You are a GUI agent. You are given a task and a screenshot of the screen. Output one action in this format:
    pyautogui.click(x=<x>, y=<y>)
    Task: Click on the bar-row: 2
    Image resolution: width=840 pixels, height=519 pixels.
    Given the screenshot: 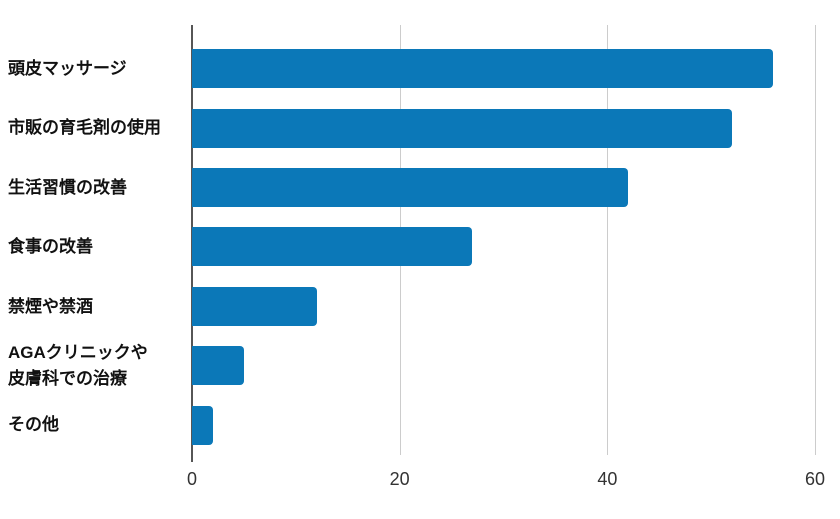 What is the action you would take?
    pyautogui.click(x=503, y=425)
    